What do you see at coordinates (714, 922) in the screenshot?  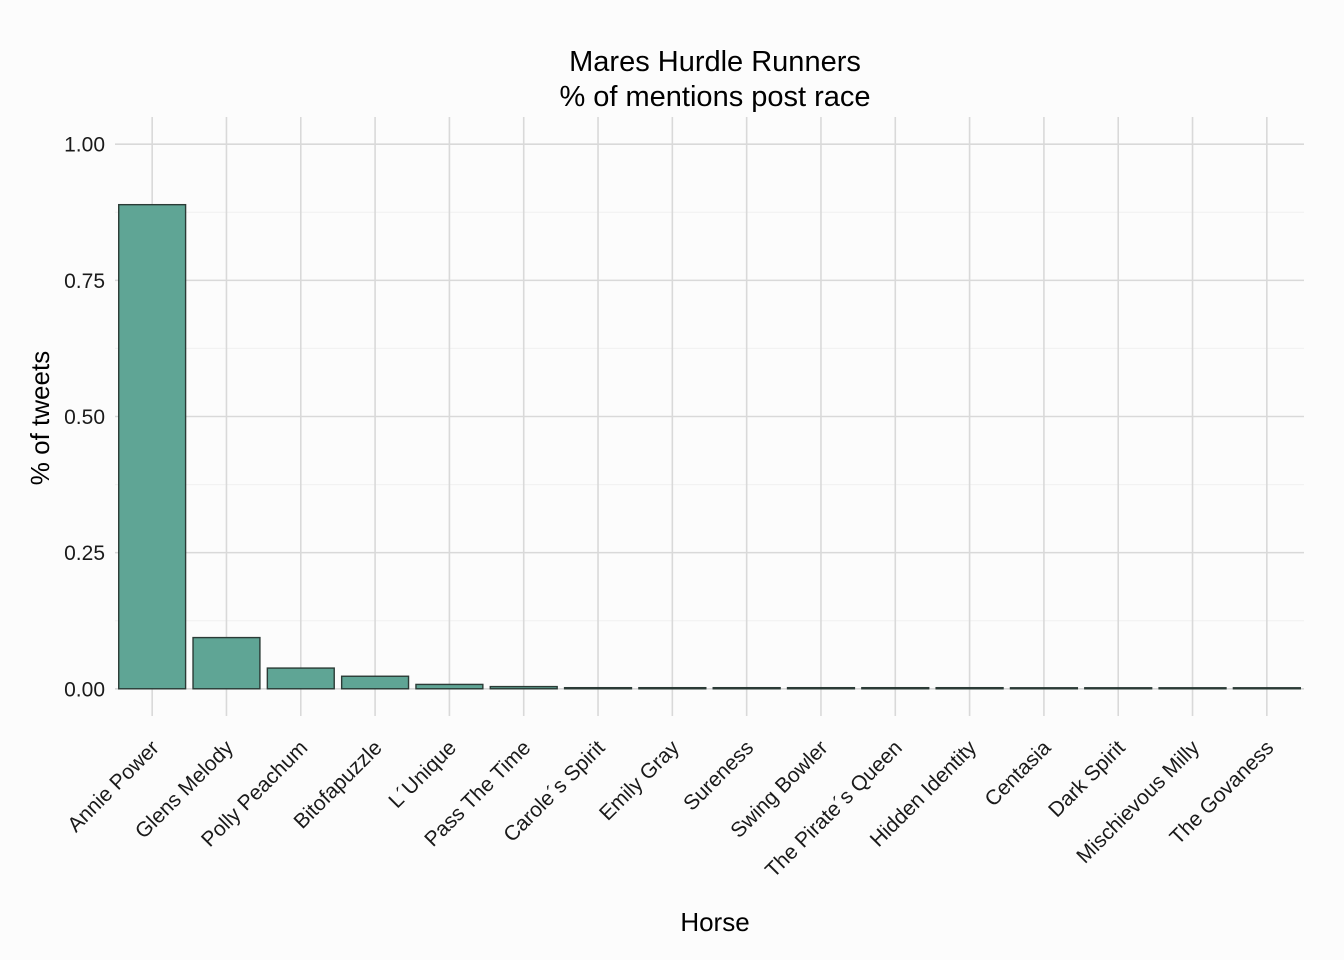 I see `x-axis-title: Horse` at bounding box center [714, 922].